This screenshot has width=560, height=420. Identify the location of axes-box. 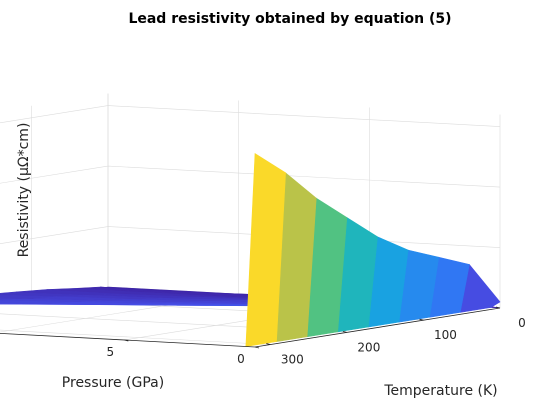
(250, 327).